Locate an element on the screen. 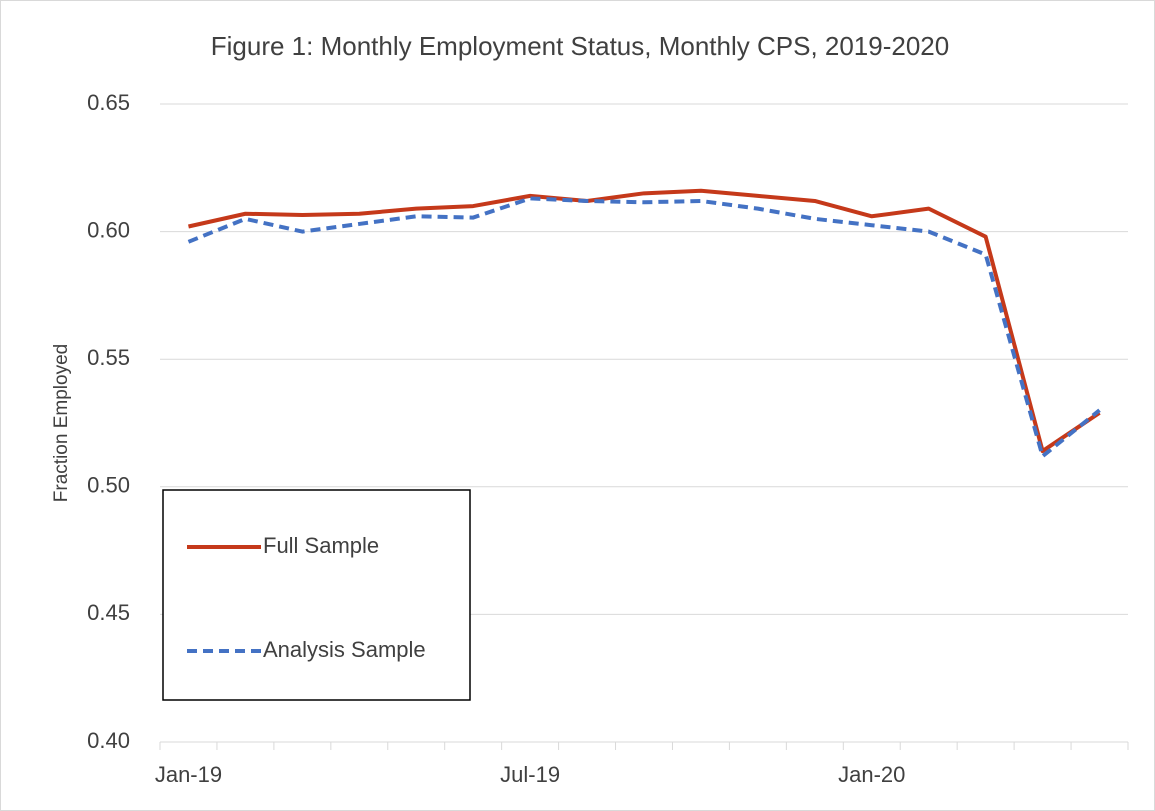 The image size is (1155, 811). y-tick-label: 0.60 is located at coordinates (108, 229).